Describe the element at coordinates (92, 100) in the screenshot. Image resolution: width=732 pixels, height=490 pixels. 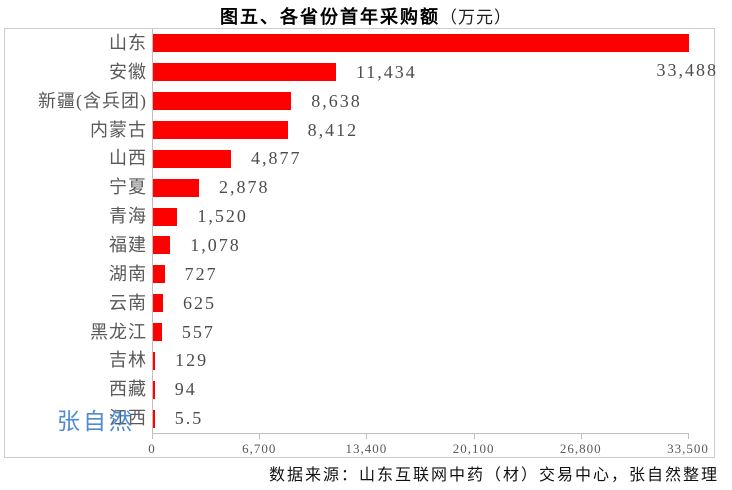
I see `category-label: 新疆(含兵团)` at that location.